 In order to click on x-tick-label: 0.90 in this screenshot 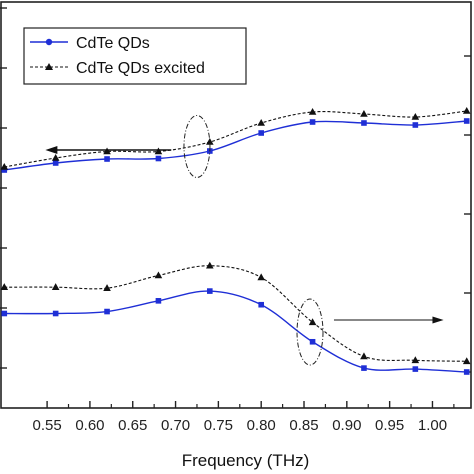, I will do `click(346, 425)`.